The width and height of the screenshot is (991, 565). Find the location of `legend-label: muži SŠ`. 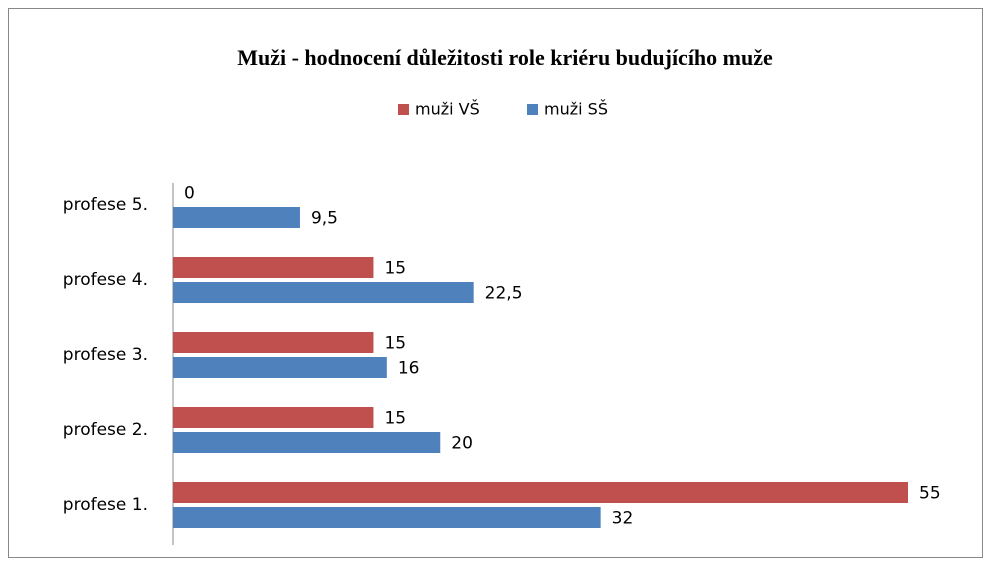

legend-label: muži SŠ is located at coordinates (576, 109).